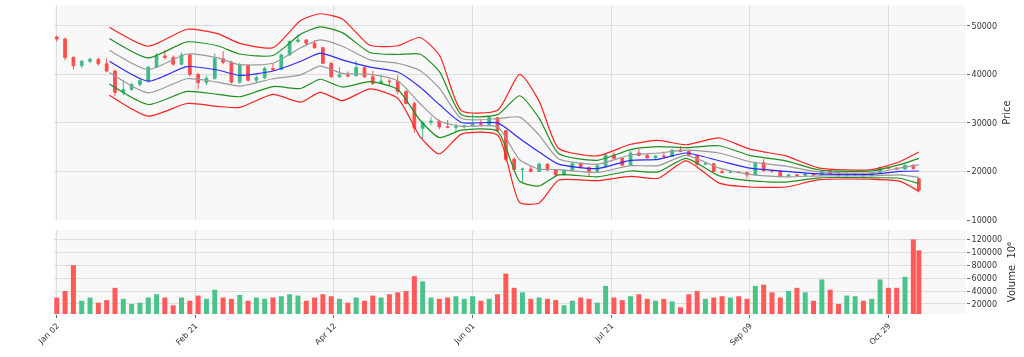 This screenshot has width=1024, height=357. What do you see at coordinates (984, 278) in the screenshot?
I see `y-tick-label: 60000` at bounding box center [984, 278].